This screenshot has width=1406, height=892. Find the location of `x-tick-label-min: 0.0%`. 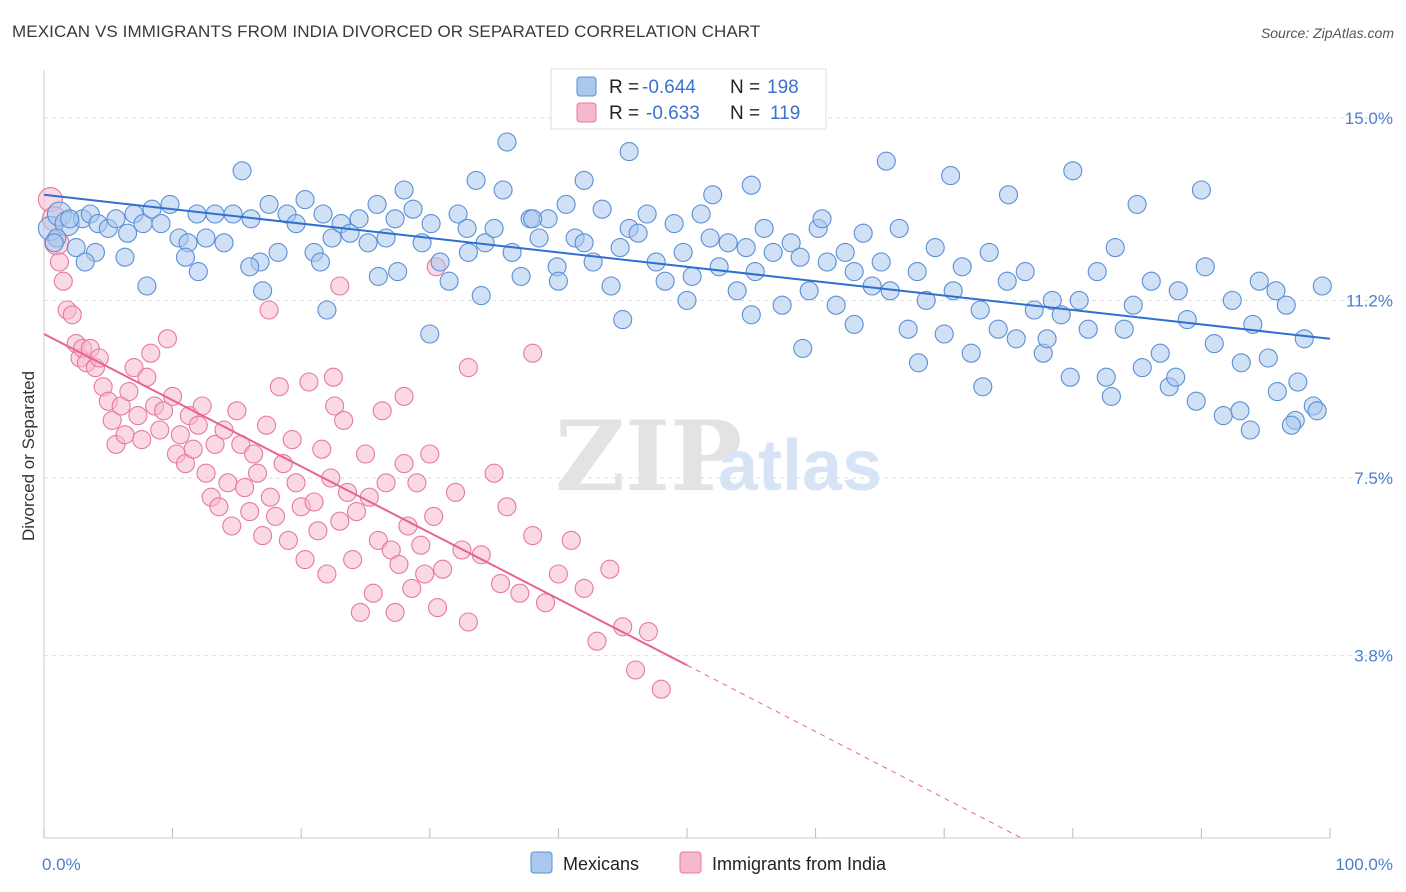

x-tick-label-min: 0.0% is located at coordinates (61, 864).